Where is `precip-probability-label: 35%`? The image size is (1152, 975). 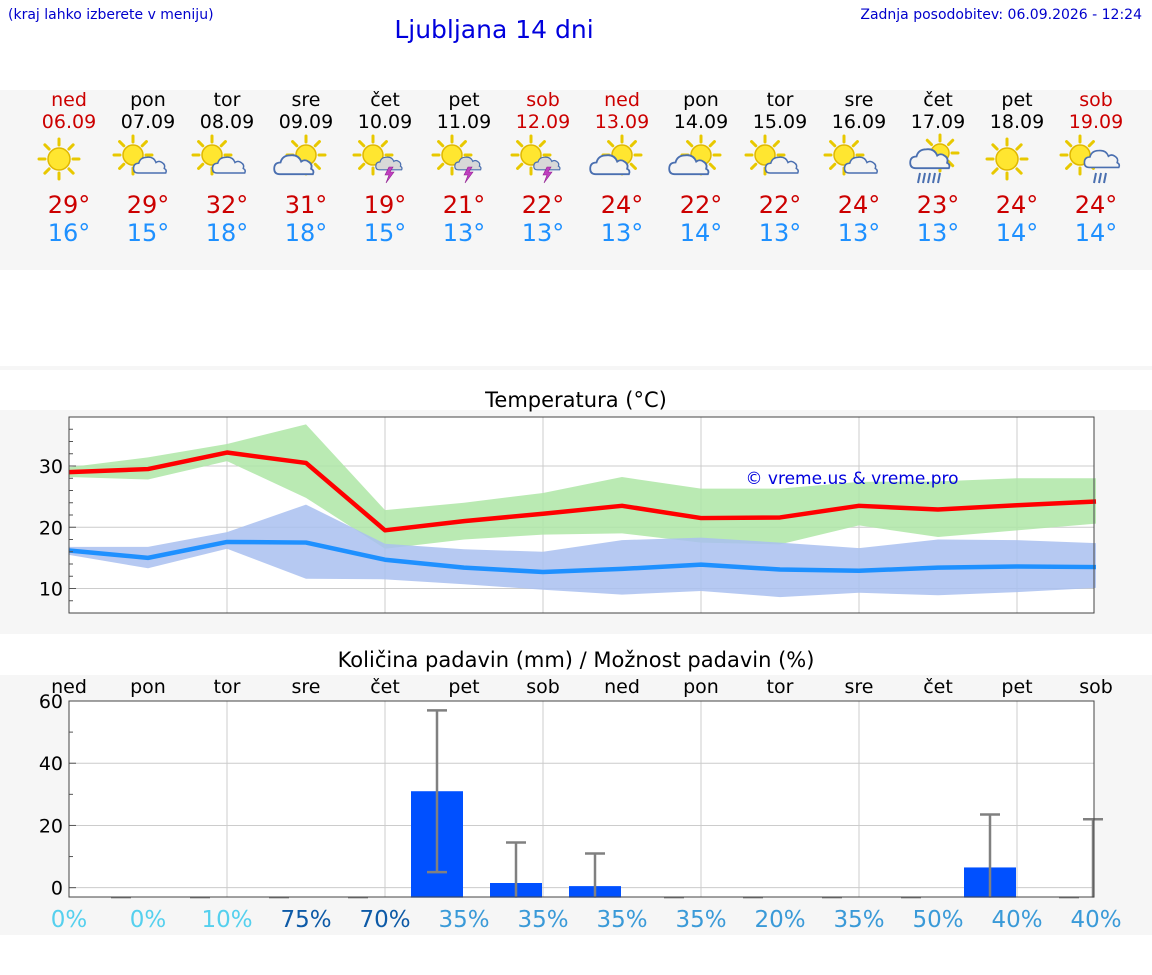 precip-probability-label: 35% is located at coordinates (463, 920).